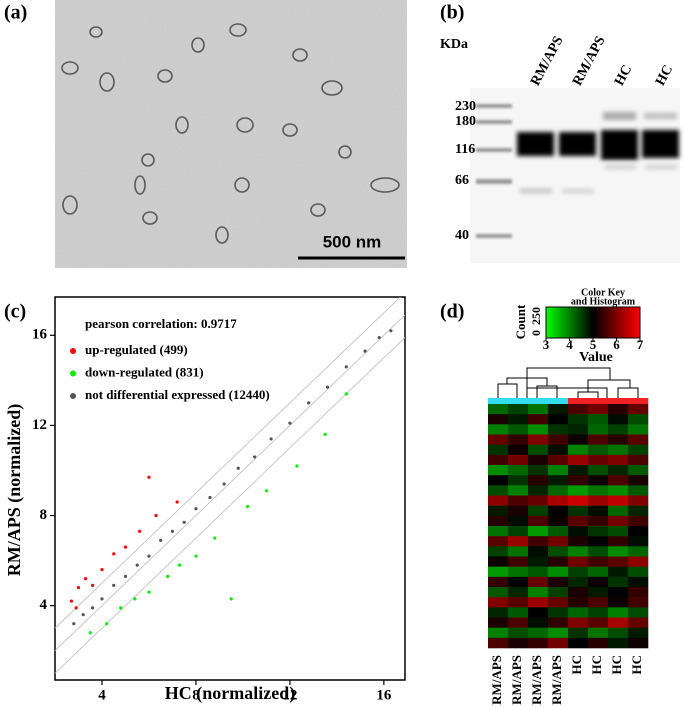 The height and width of the screenshot is (708, 685). I want to click on column-label: RM/APS, so click(516, 680).